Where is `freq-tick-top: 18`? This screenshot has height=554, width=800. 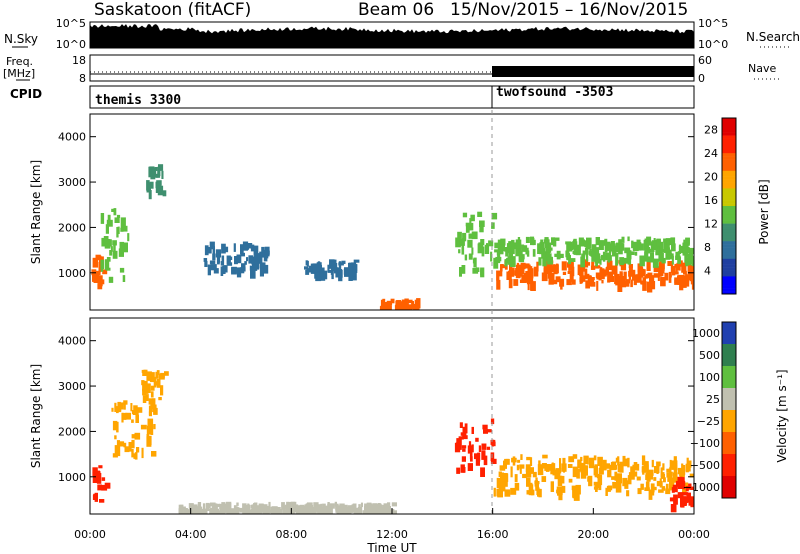 freq-tick-top: 18 is located at coordinates (79, 60).